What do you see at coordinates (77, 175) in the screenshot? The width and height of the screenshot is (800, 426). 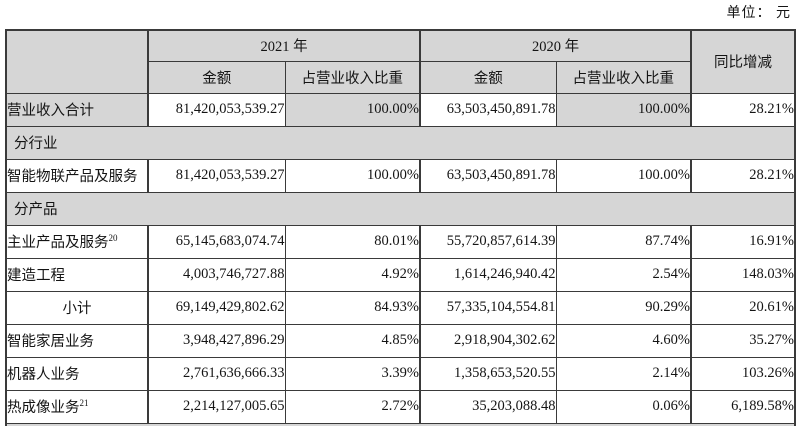 I see `row-label-cell: 智能物联产品及服务` at bounding box center [77, 175].